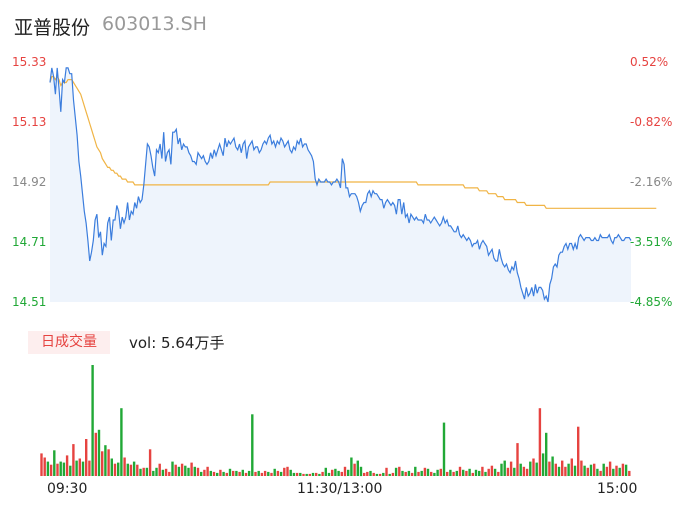  What do you see at coordinates (617, 489) in the screenshot?
I see `x-tick-label: 15:00` at bounding box center [617, 489].